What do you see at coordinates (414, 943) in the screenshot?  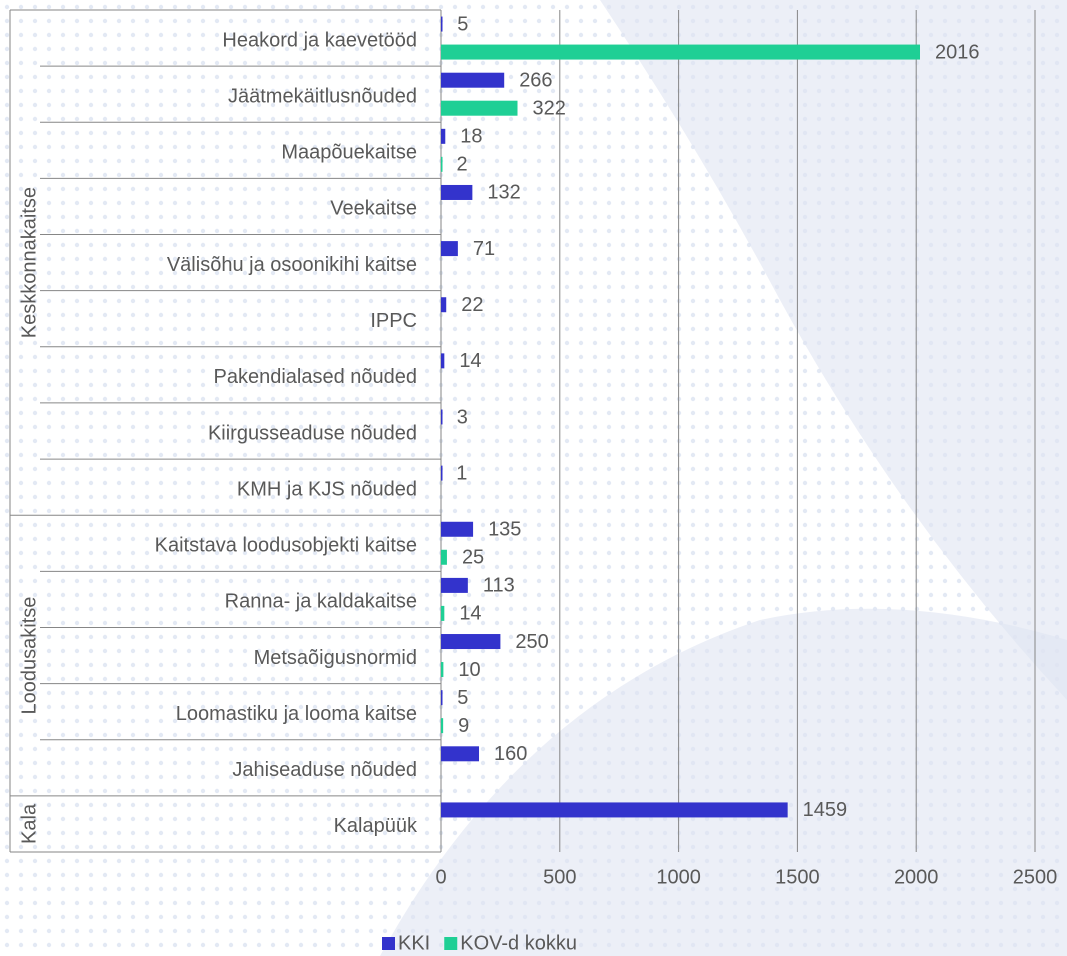 I see `legend-label: KKI` at bounding box center [414, 943].